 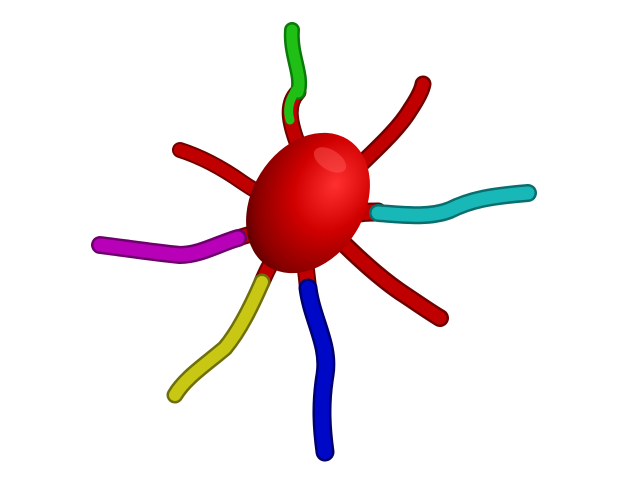 I want to click on central-body, so click(x=308, y=203).